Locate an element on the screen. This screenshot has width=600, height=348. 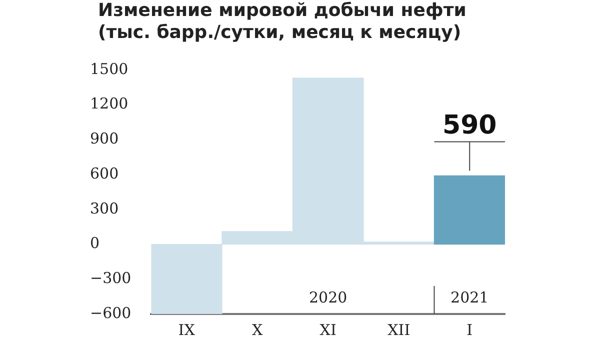
x-tick-label: XI is located at coordinates (328, 329).